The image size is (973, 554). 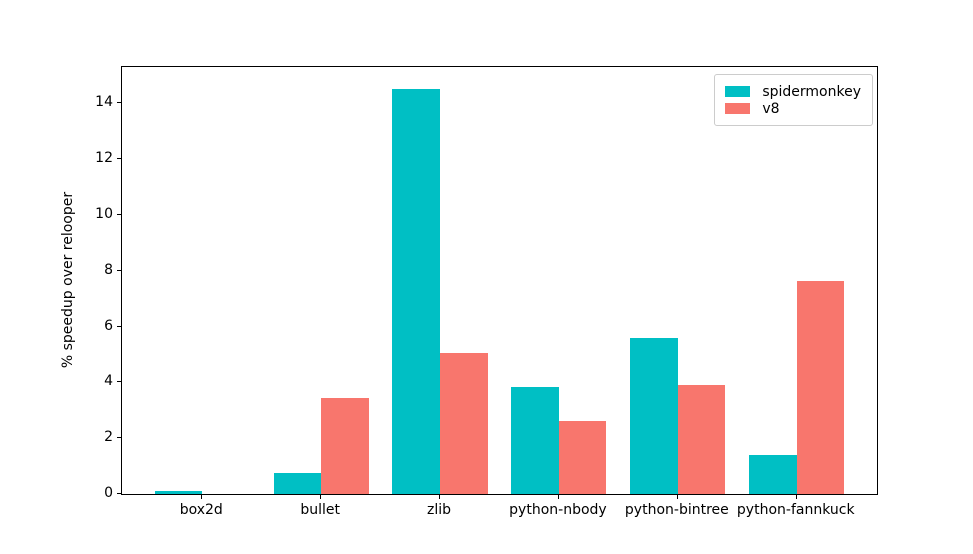 I want to click on bar-spidermonkey-python-nbody, so click(x=535, y=440).